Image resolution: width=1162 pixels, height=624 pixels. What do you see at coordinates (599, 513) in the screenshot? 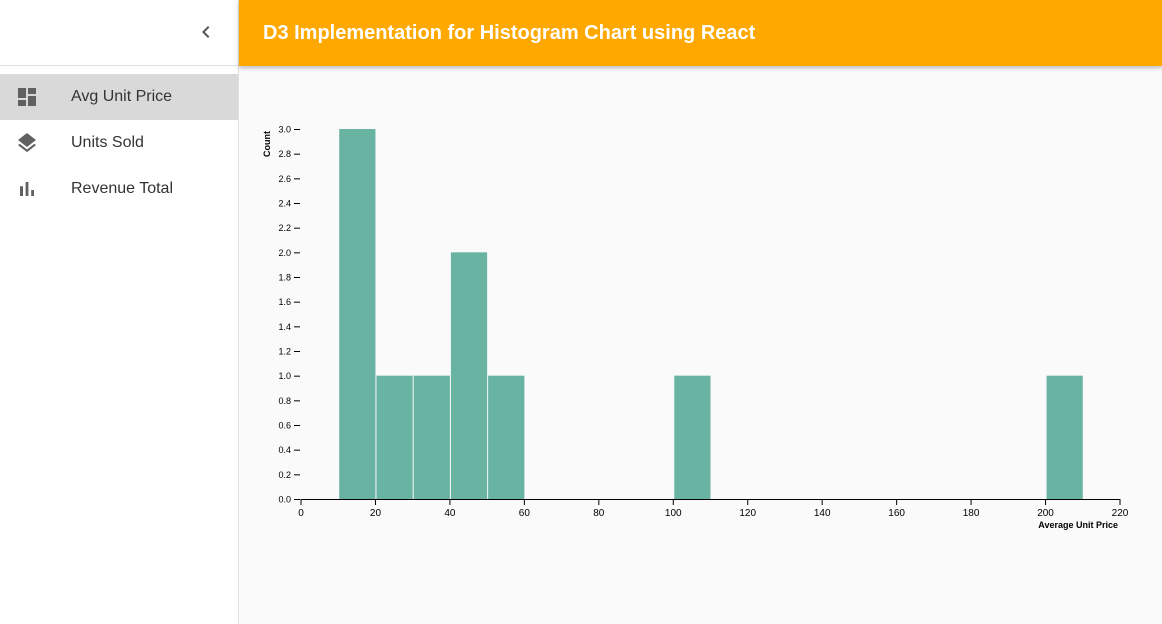
I see `x-axis-tick-label: 80` at bounding box center [599, 513].